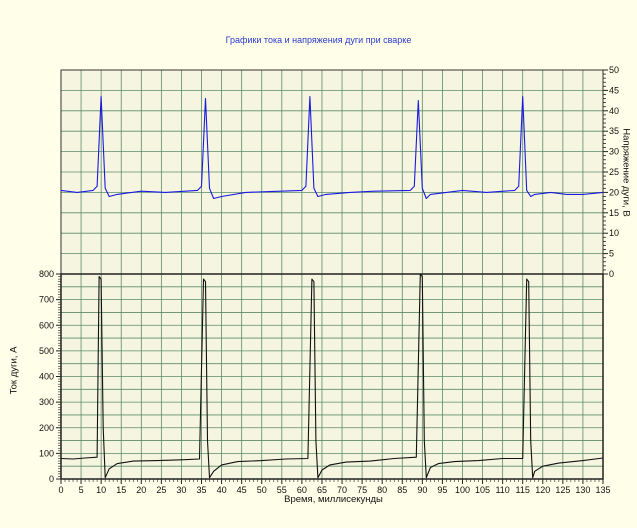  What do you see at coordinates (242, 490) in the screenshot?
I see `time-tick-label: 45` at bounding box center [242, 490].